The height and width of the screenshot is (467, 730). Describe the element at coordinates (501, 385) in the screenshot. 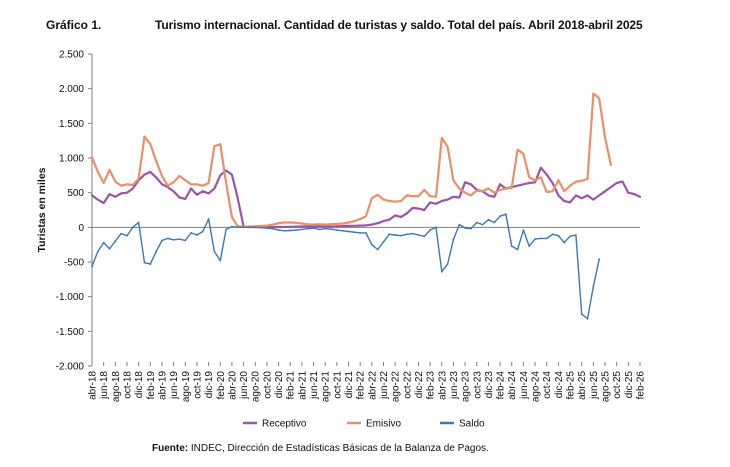

I see `x-tick-label: feb-24` at that location.